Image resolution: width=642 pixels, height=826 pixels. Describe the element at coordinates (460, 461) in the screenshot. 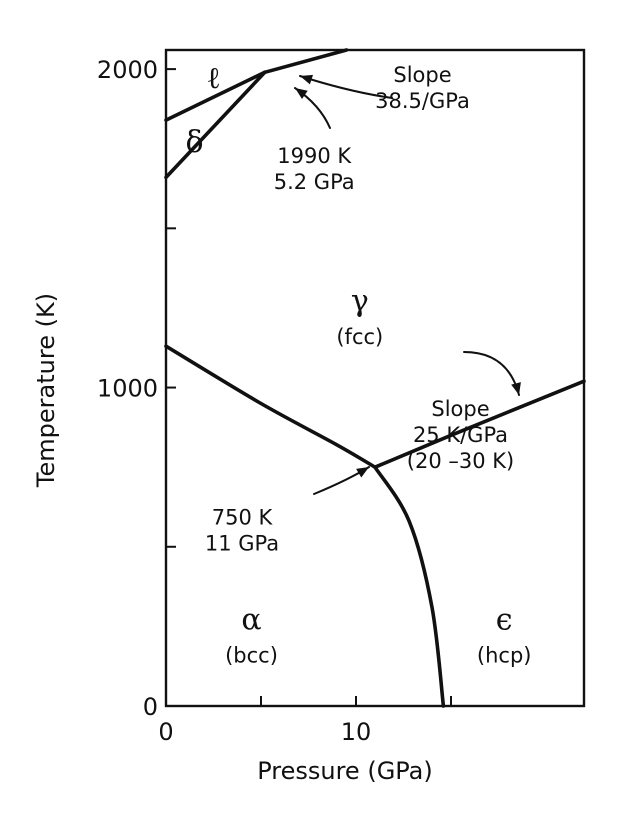

I see `annotation-3-line-3: (20 –30 K)` at that location.